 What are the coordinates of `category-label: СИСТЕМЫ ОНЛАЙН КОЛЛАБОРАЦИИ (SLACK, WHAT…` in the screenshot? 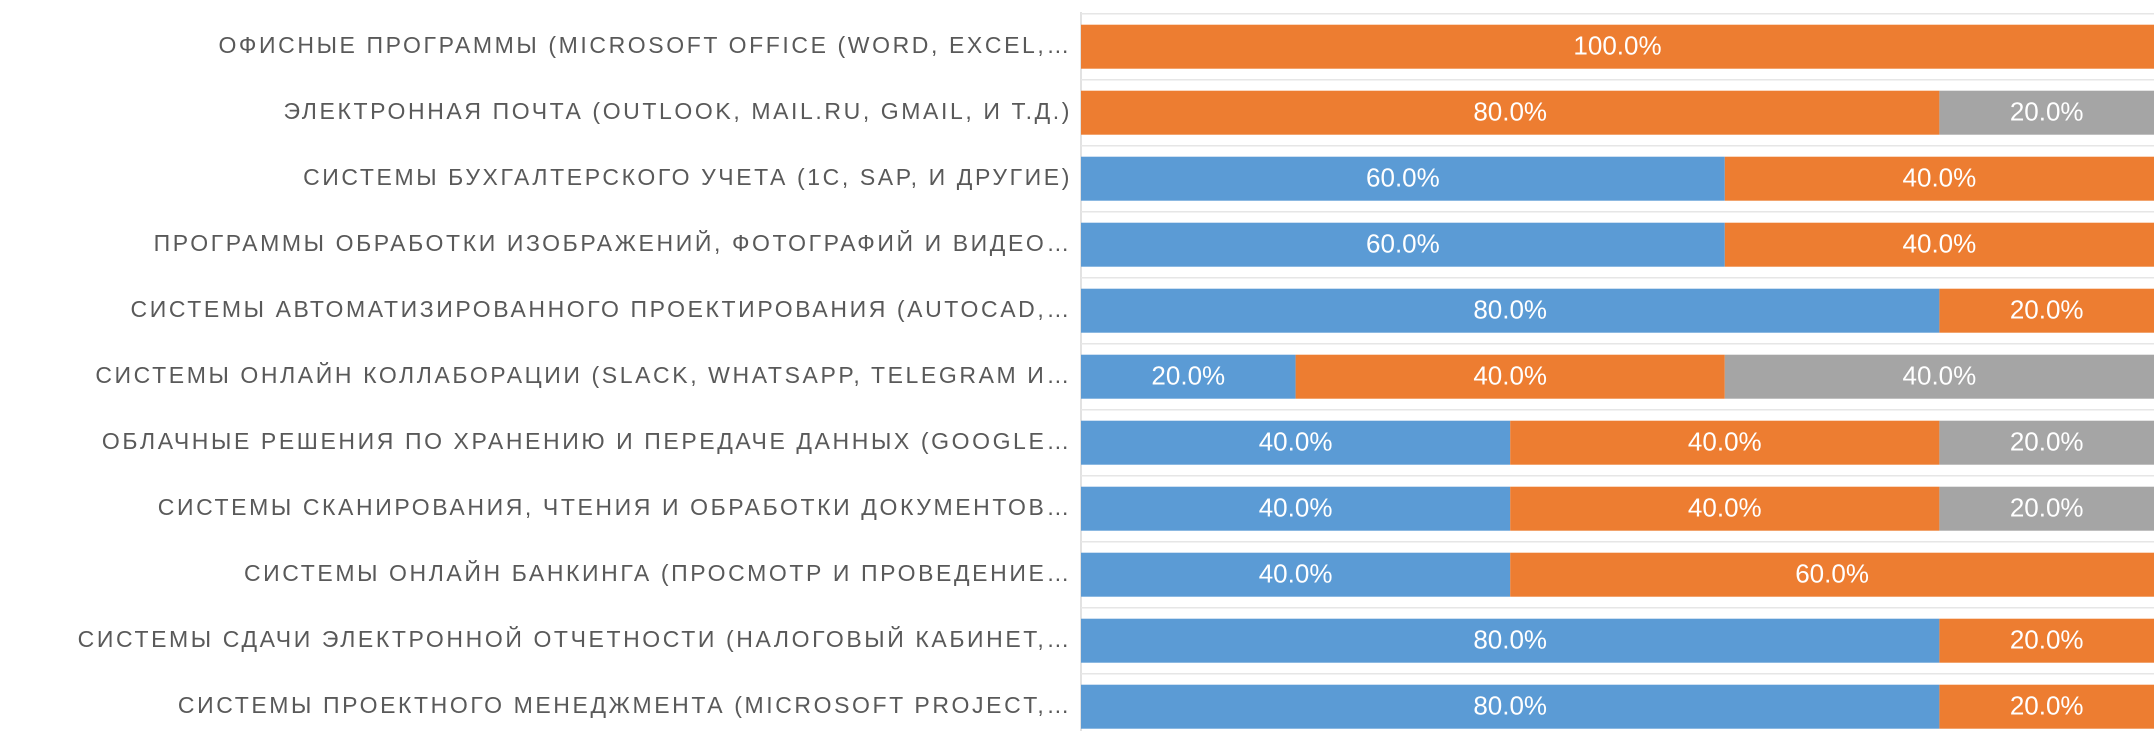 It's located at (583, 374).